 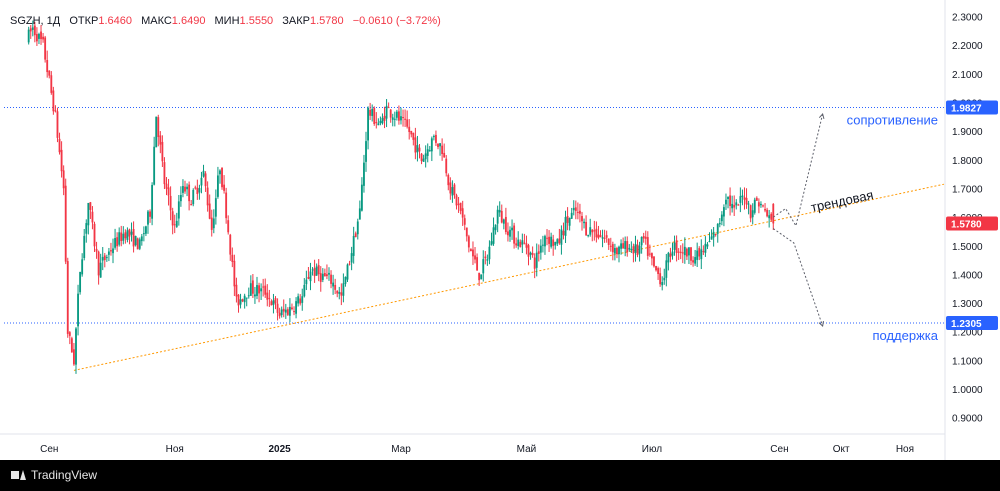 What do you see at coordinates (967, 75) in the screenshot?
I see `y-tick-label: 2.1000` at bounding box center [967, 75].